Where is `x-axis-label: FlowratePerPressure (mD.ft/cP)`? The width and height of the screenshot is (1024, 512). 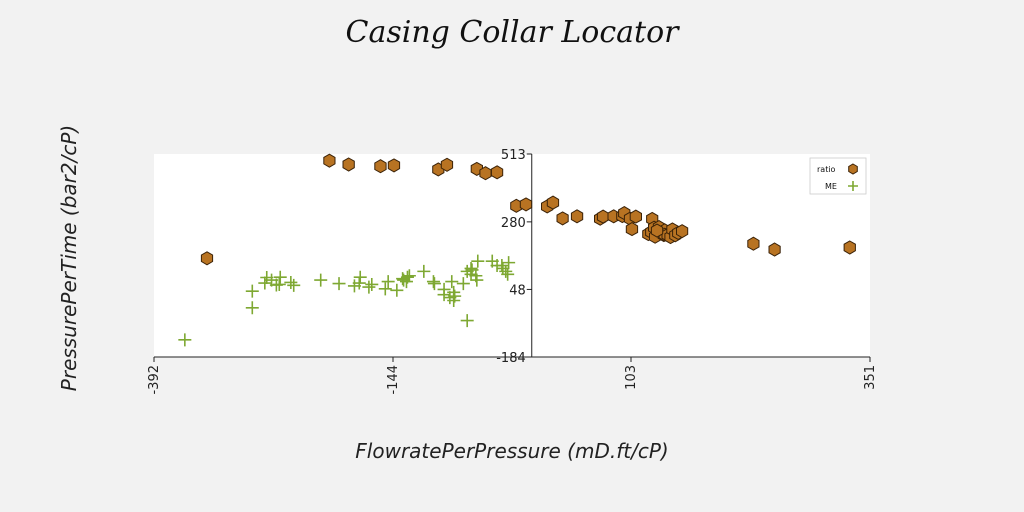
x-axis-label: FlowratePerPressure (mD.ft/cP) is located at coordinates (511, 451).